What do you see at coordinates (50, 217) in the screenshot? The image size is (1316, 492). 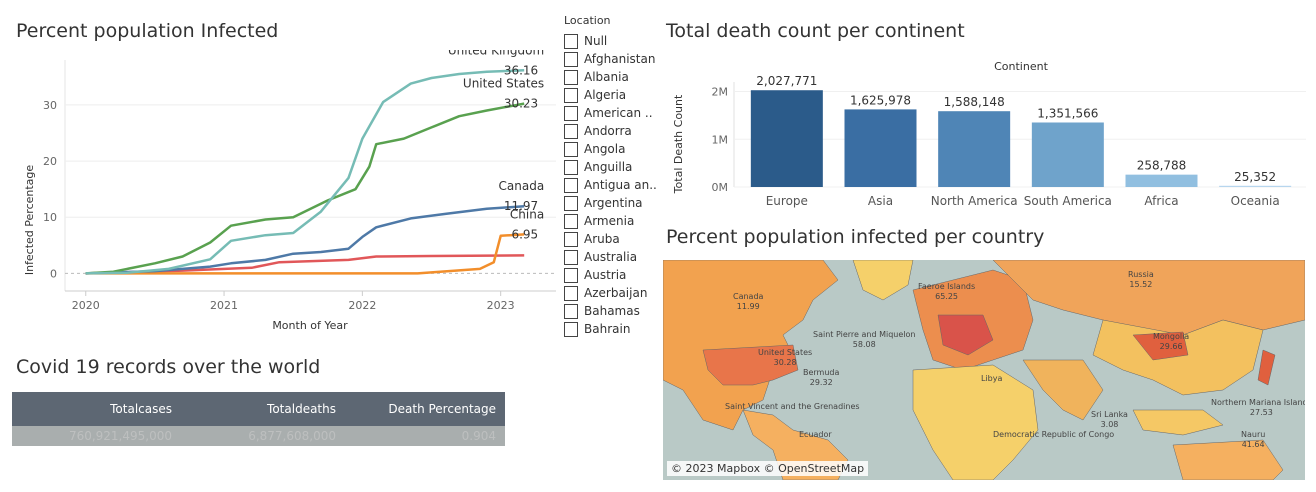 I see `y-tick-label: 10` at bounding box center [50, 217].